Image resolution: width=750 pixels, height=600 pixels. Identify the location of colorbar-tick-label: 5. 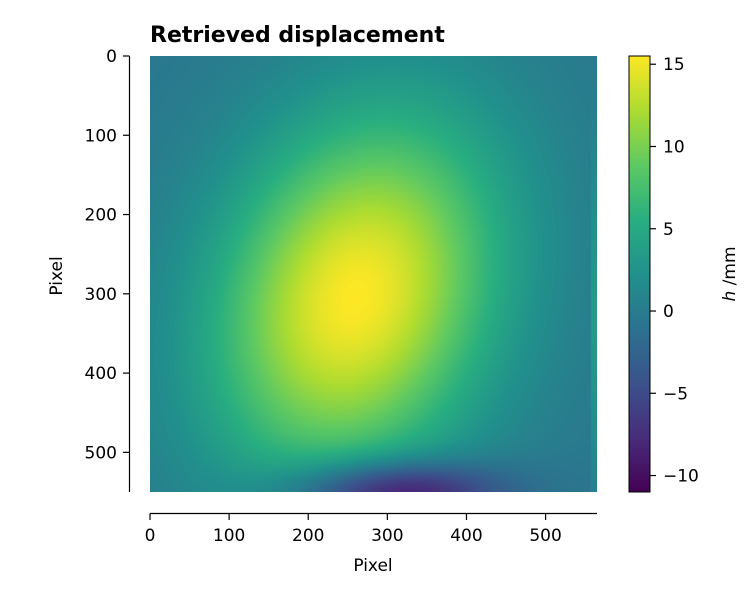
(668, 230).